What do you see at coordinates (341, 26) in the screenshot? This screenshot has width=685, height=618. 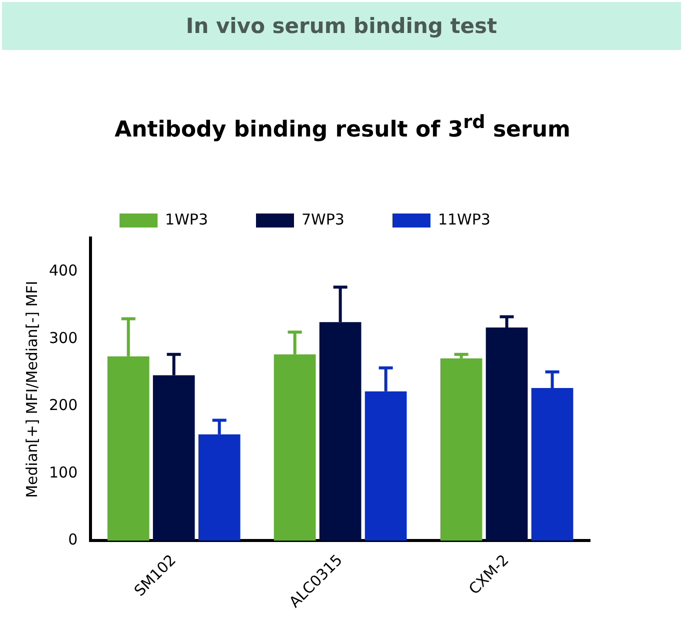 I see `chart-title: In vivo serum binding test` at bounding box center [341, 26].